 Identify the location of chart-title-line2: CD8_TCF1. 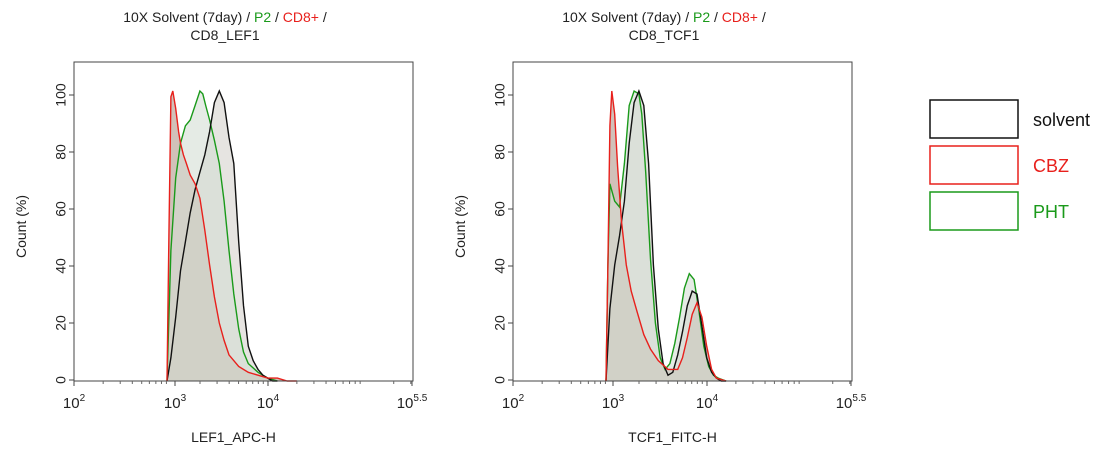
(664, 35).